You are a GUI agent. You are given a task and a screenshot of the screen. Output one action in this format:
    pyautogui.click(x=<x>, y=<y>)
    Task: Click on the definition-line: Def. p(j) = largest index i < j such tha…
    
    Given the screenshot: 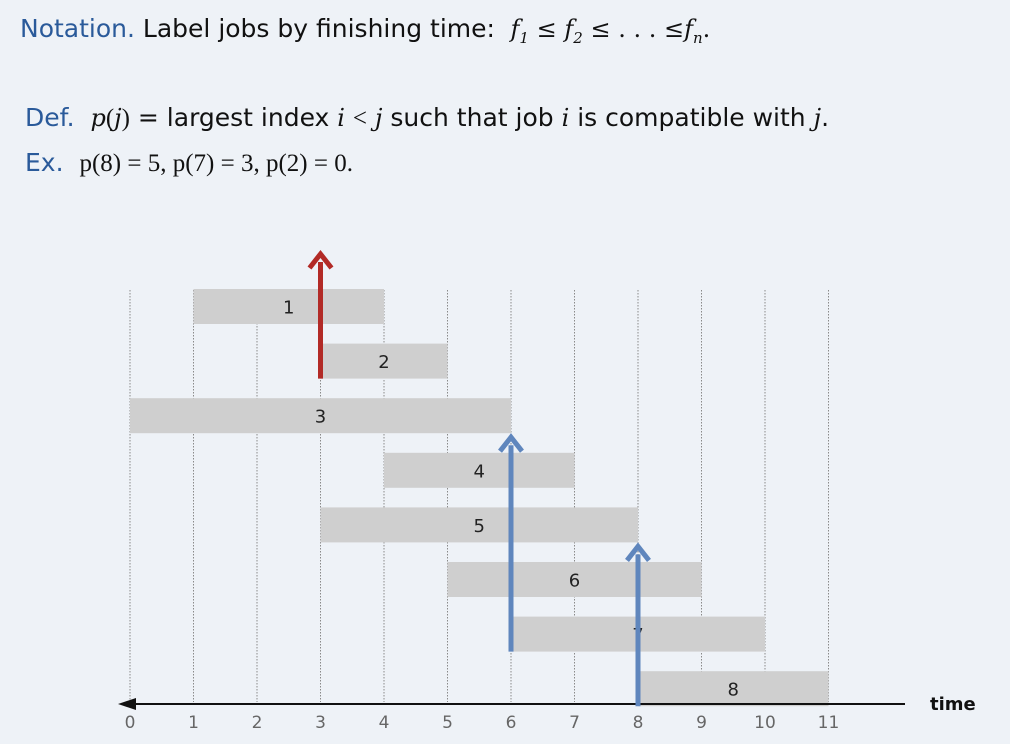 What is the action you would take?
    pyautogui.click(x=427, y=117)
    